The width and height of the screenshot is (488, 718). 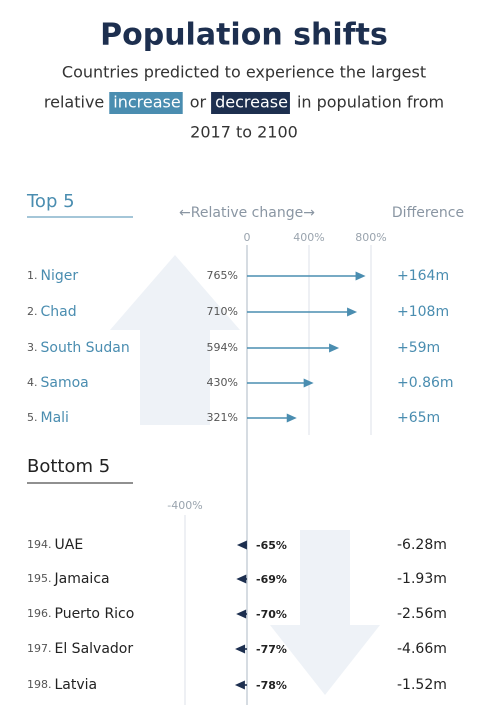 I want to click on x-tick-label: 800%, so click(x=370, y=237).